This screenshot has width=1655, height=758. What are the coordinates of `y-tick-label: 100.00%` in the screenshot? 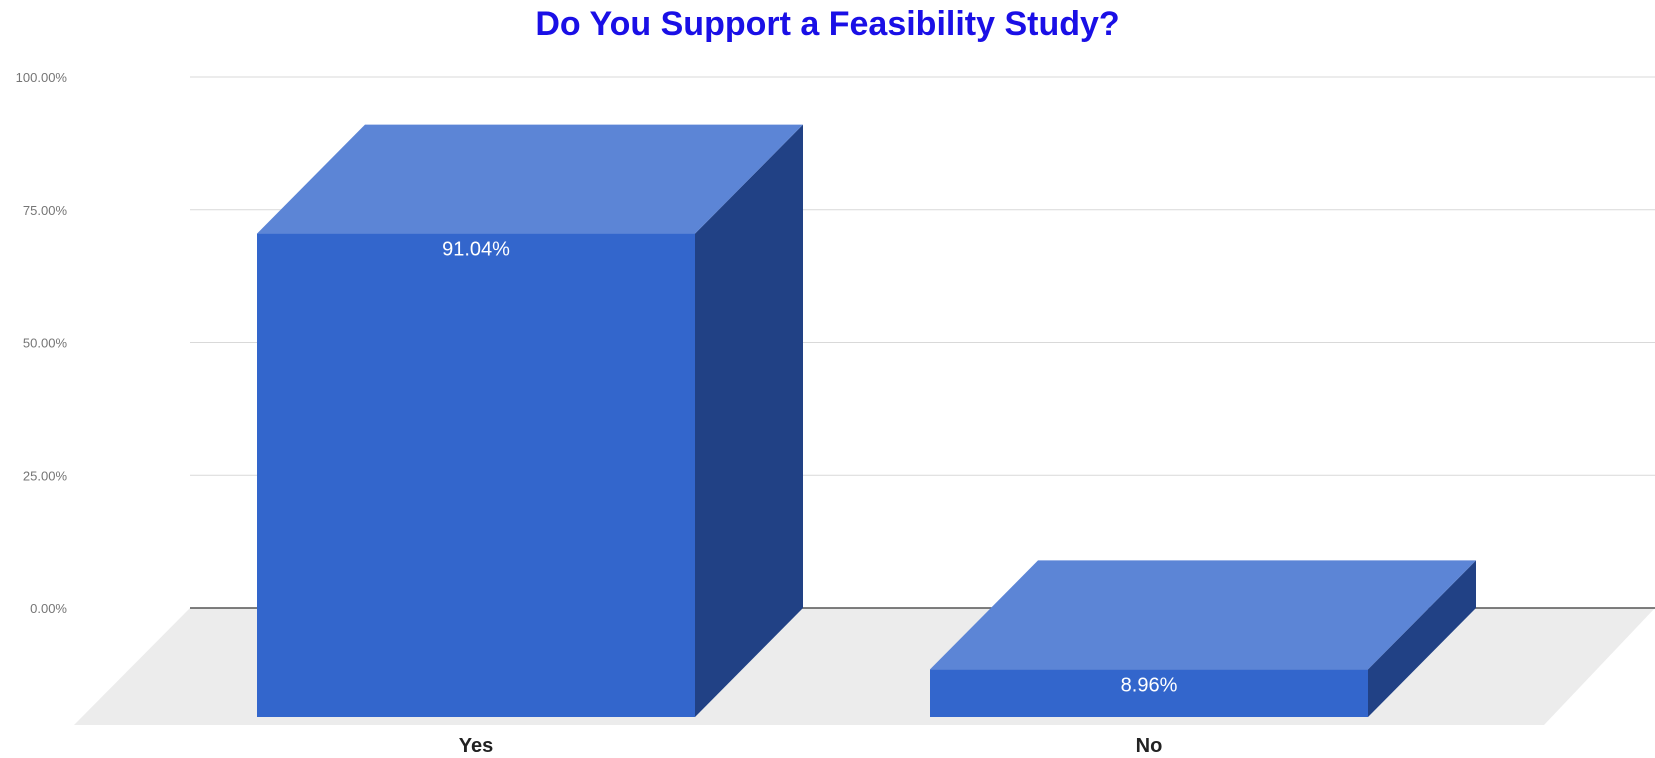 It's located at (42, 77).